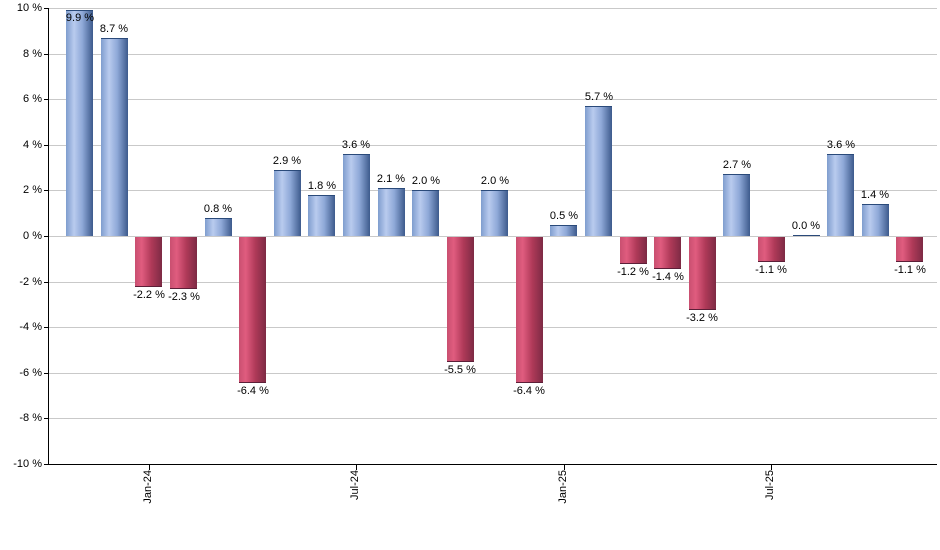  I want to click on y-axis-tick-label: 10 %, so click(29, 8).